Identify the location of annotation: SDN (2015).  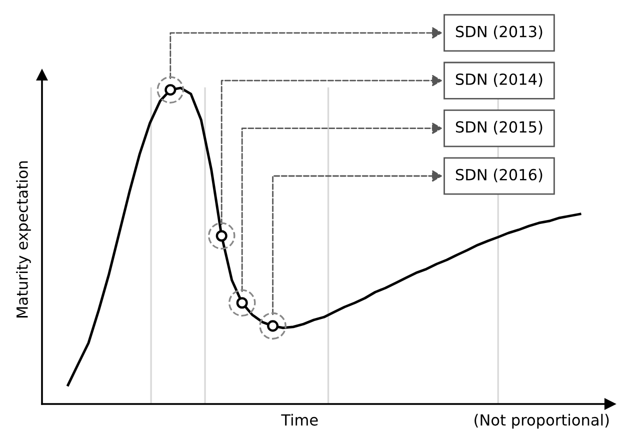
(499, 127).